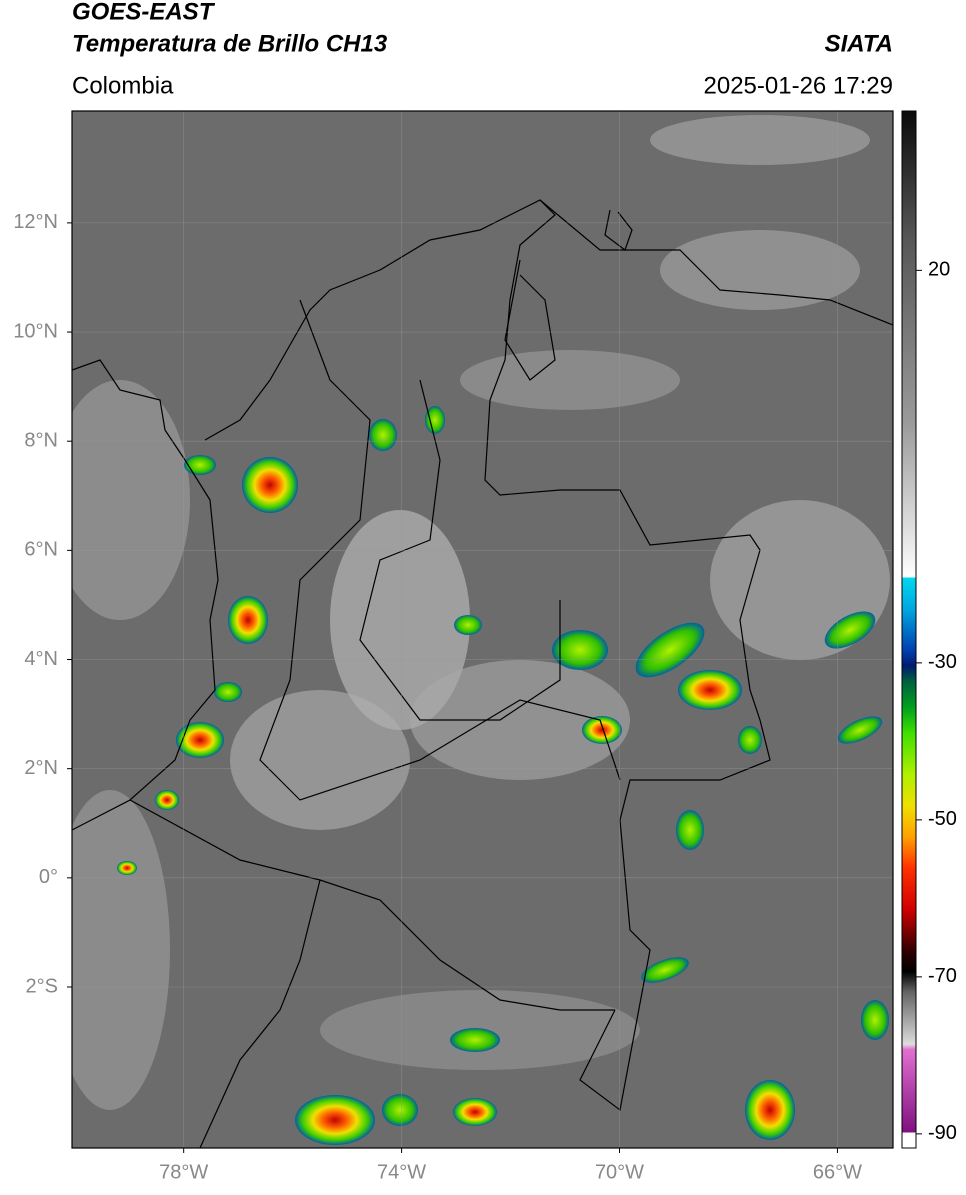 This screenshot has height=1195, width=966. What do you see at coordinates (942, 1133) in the screenshot?
I see `colorbar-tick-label: -90` at bounding box center [942, 1133].